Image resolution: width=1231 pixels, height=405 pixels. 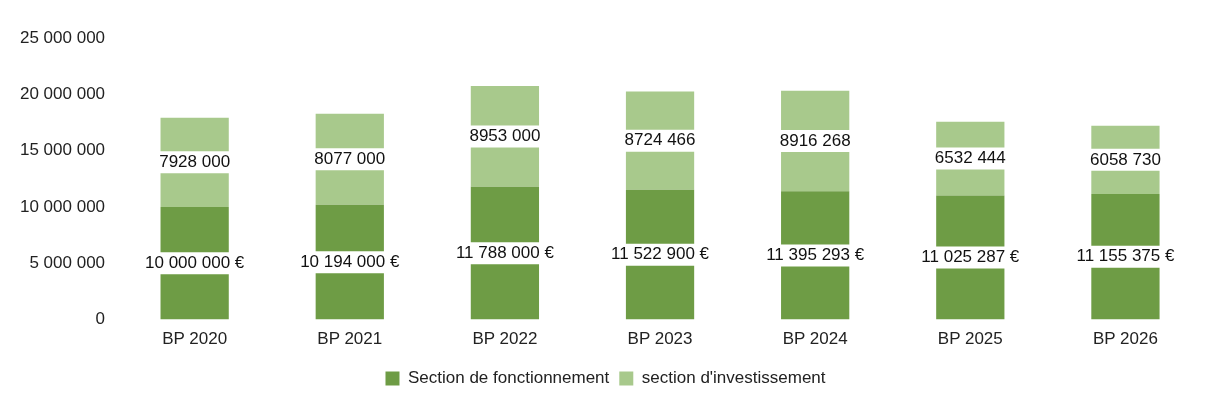 What do you see at coordinates (815, 140) in the screenshot?
I see `data-label: 8916 268` at bounding box center [815, 140].